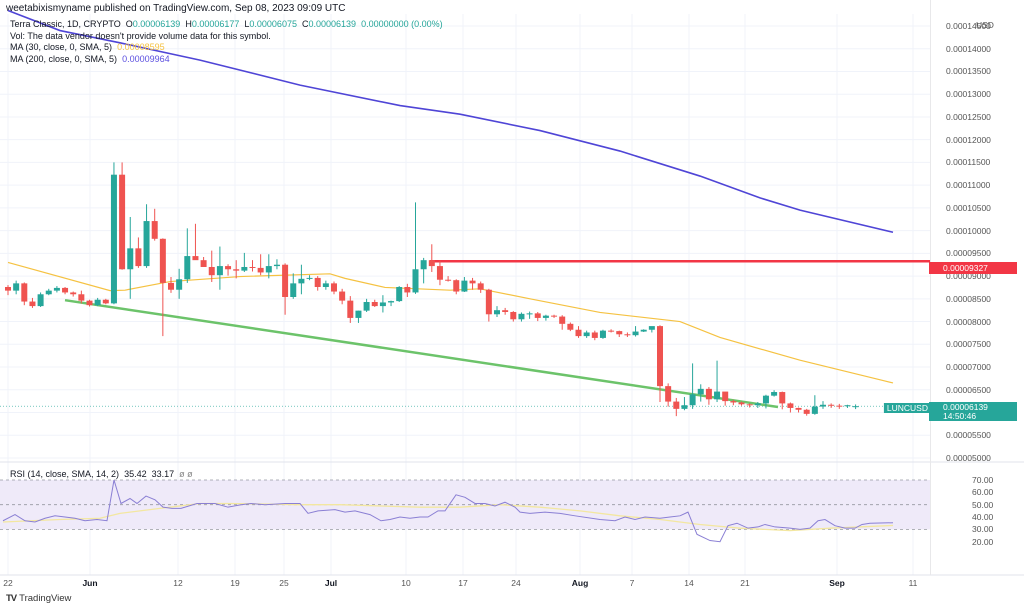 The image size is (1024, 607). What do you see at coordinates (448, 511) in the screenshot?
I see `rsi-line` at bounding box center [448, 511].